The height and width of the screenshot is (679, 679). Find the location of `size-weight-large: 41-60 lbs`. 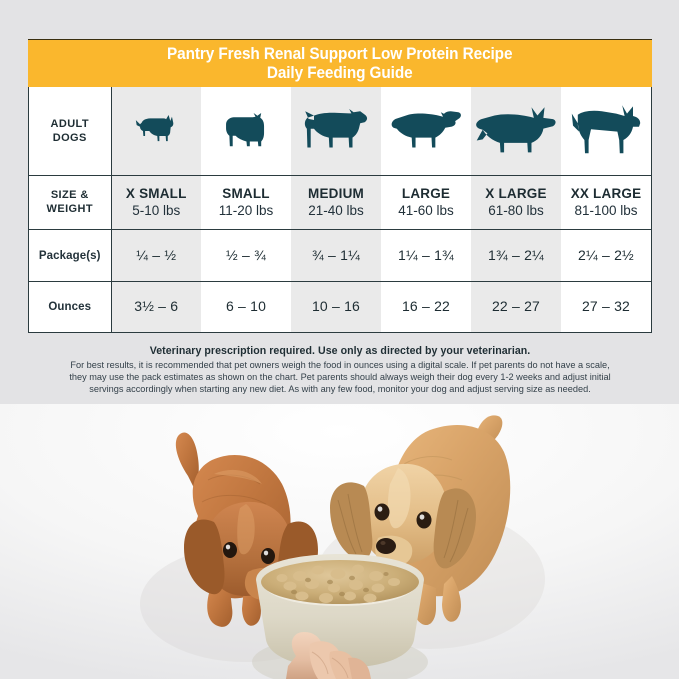

size-weight-large: 41-60 lbs is located at coordinates (426, 211).